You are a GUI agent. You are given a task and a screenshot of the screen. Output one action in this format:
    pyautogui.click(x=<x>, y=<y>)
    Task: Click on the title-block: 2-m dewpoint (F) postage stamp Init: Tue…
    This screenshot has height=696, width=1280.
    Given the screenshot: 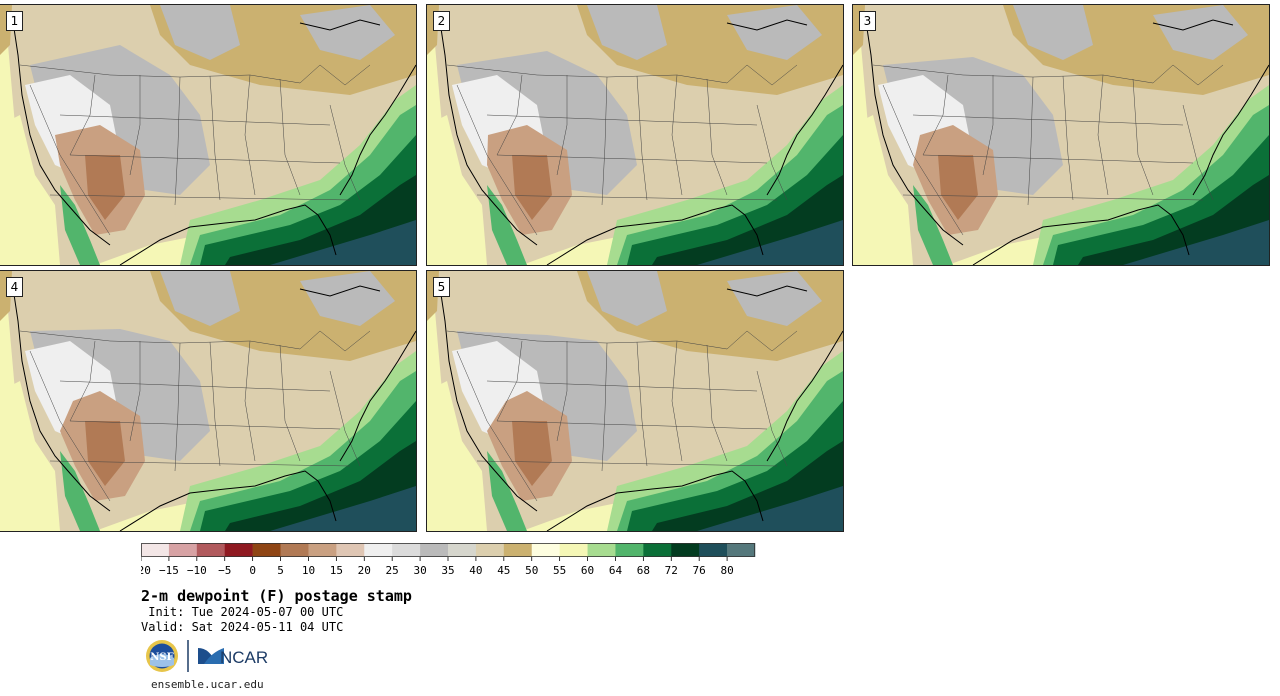 What is the action you would take?
    pyautogui.click(x=276, y=611)
    